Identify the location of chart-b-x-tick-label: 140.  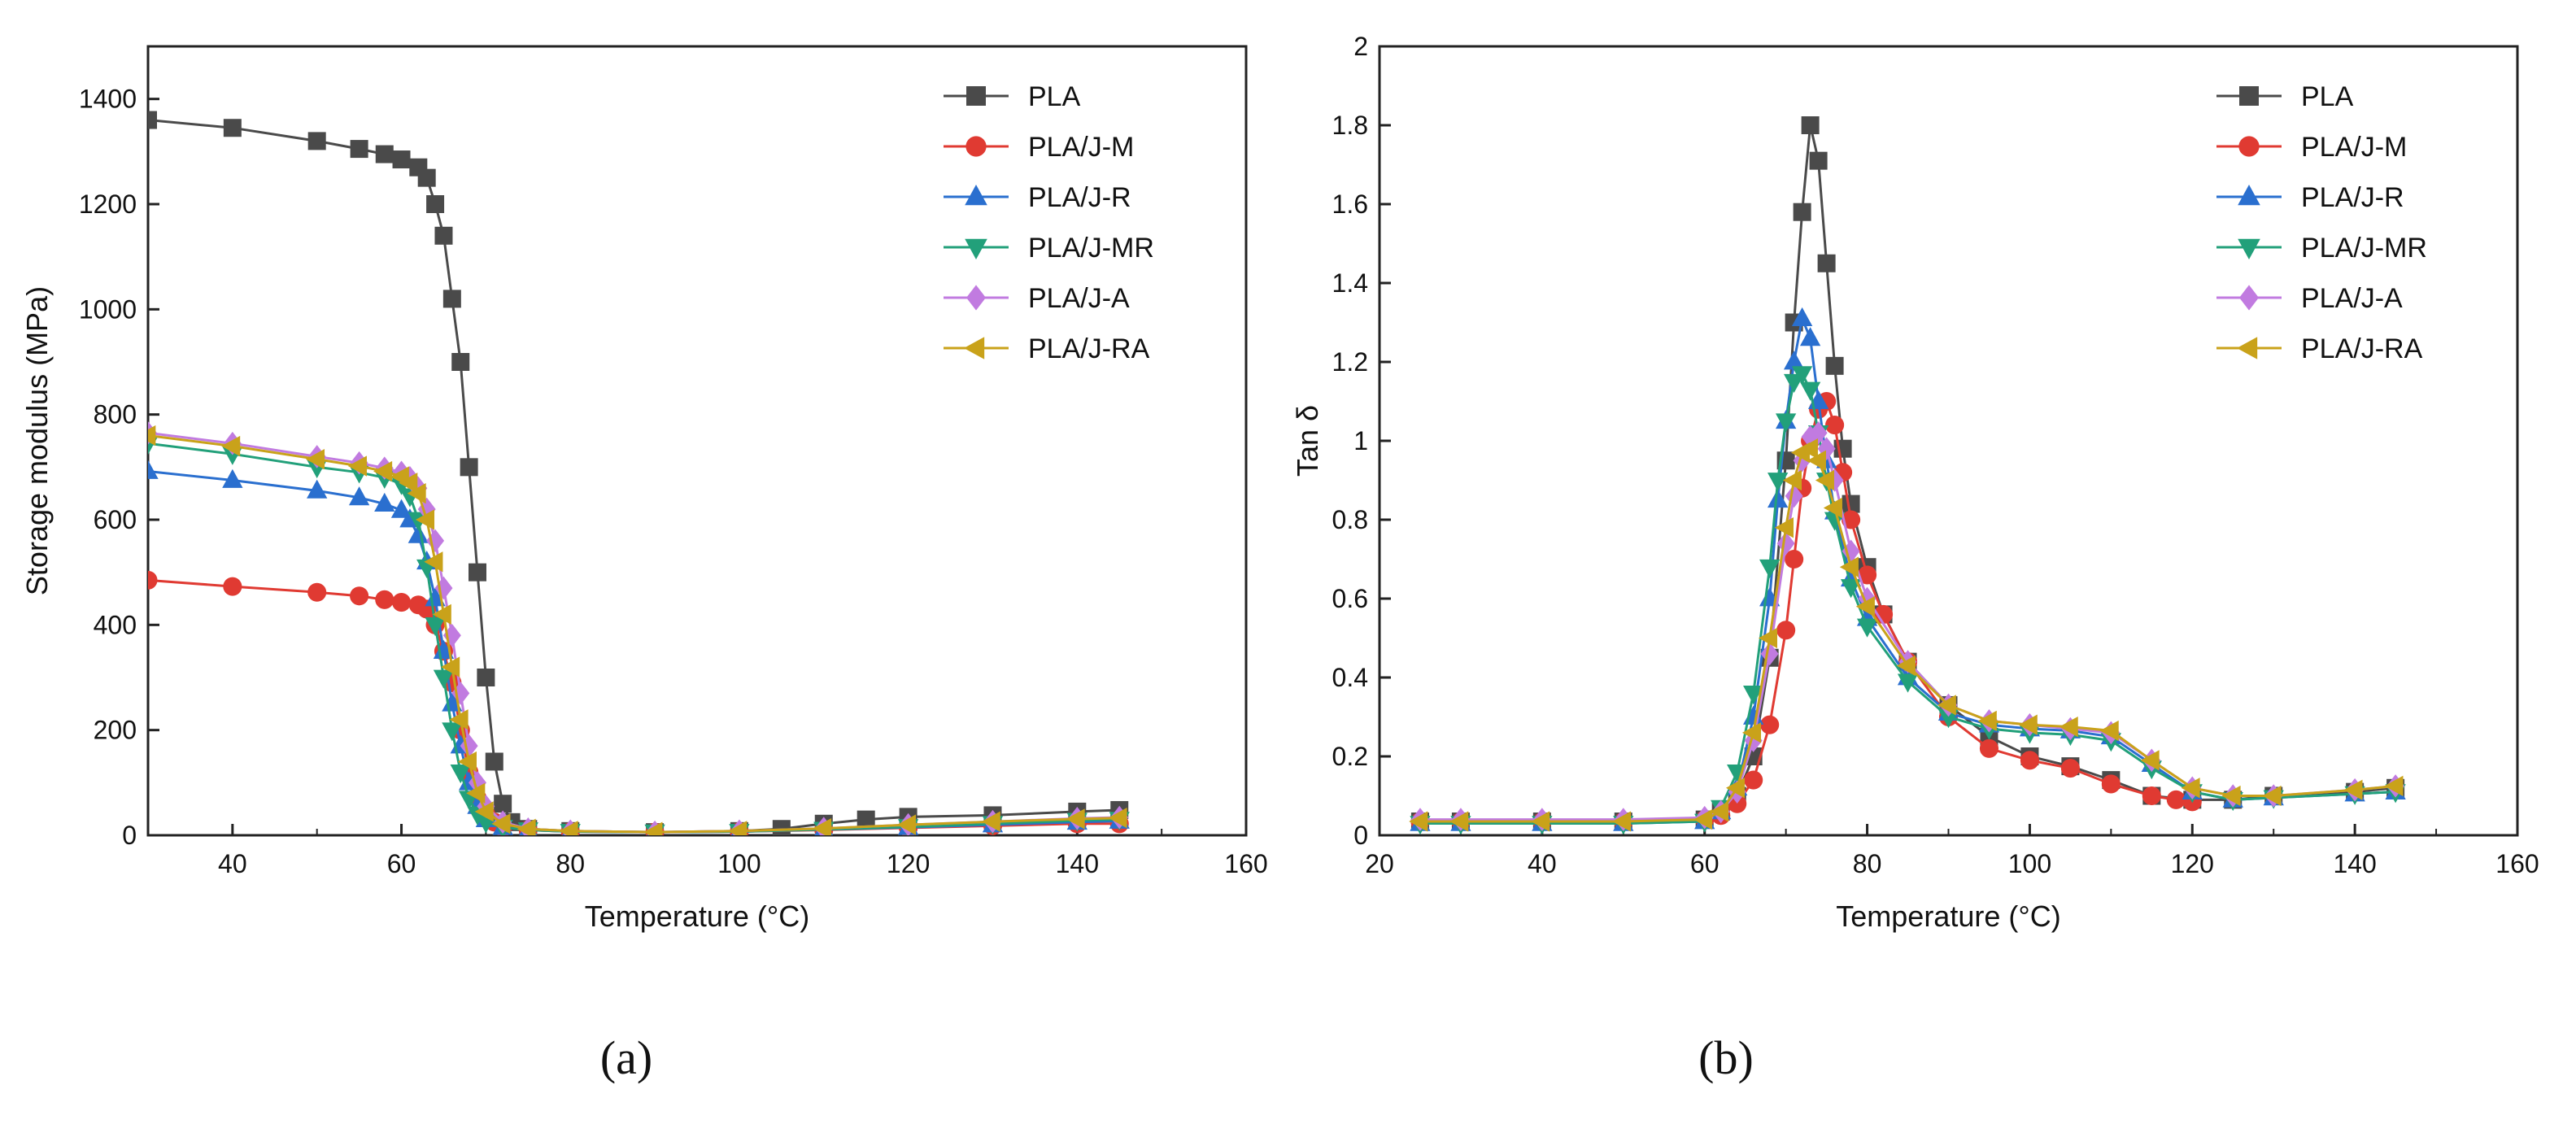
(2354, 864).